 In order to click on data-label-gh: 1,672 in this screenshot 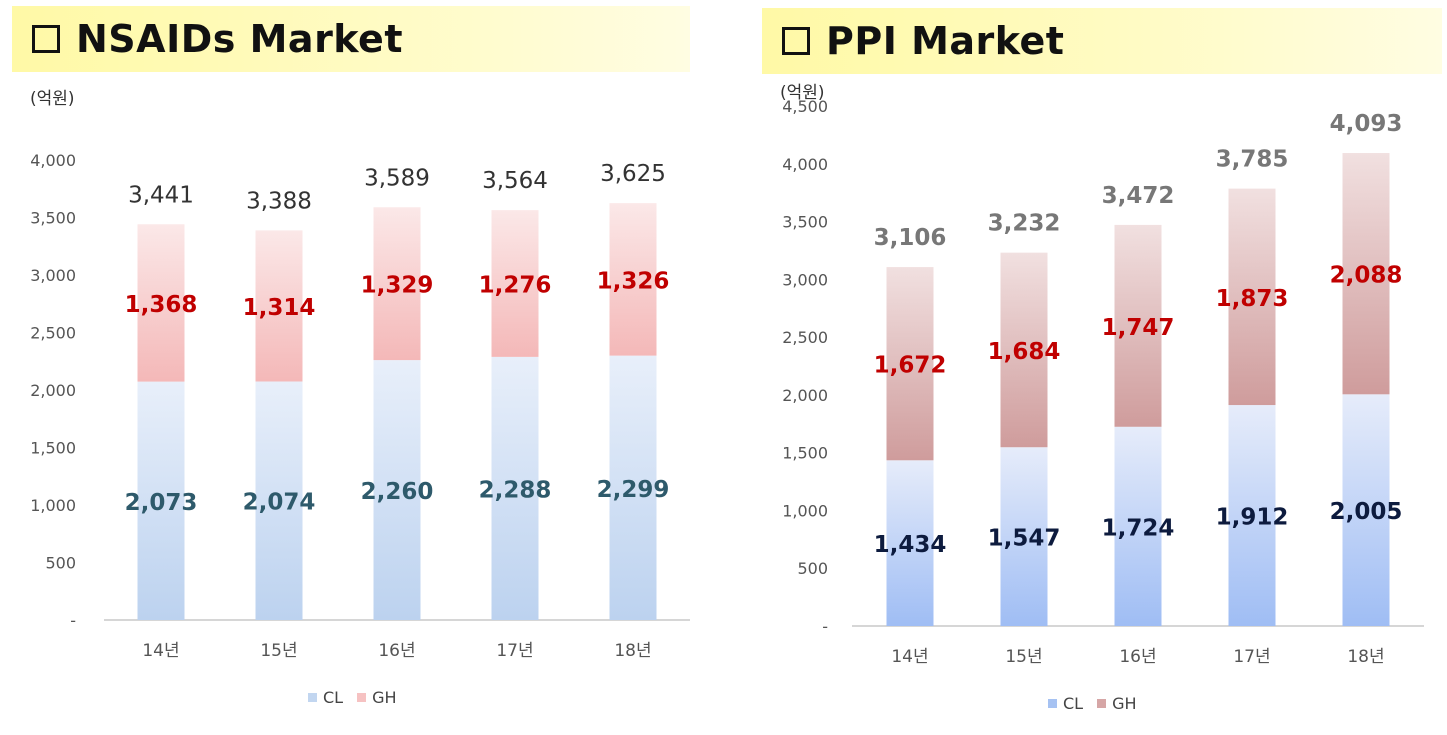, I will do `click(910, 366)`.